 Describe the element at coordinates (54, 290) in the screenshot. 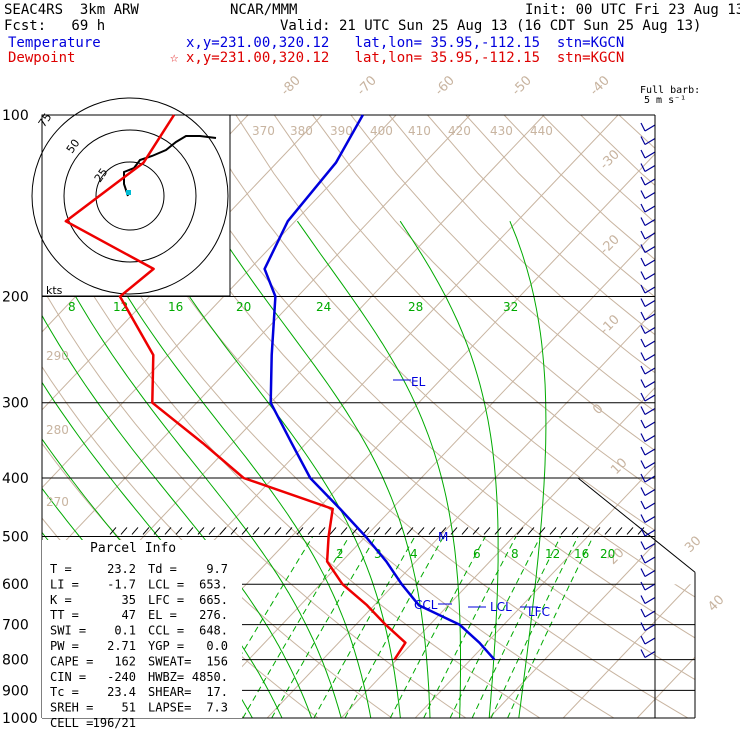

I see `hodograph-units: kts` at that location.